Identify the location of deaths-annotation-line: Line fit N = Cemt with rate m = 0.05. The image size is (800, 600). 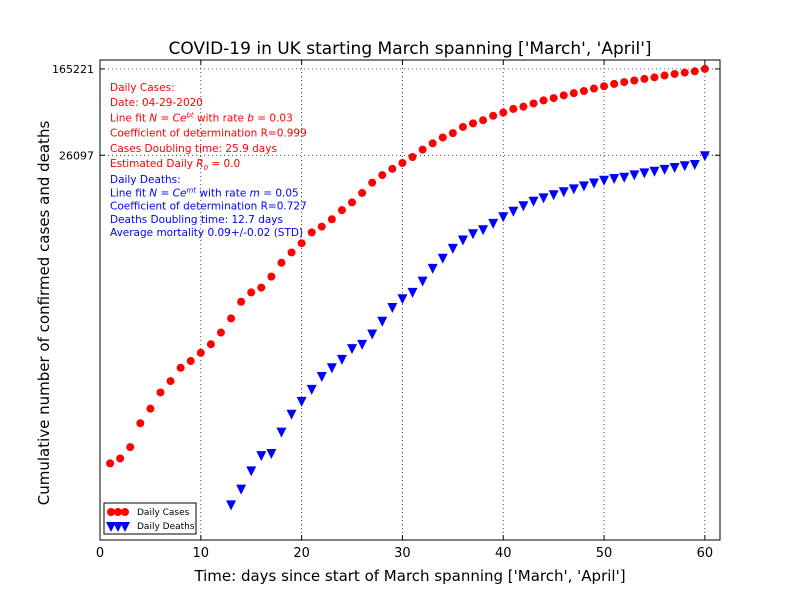
(204, 192).